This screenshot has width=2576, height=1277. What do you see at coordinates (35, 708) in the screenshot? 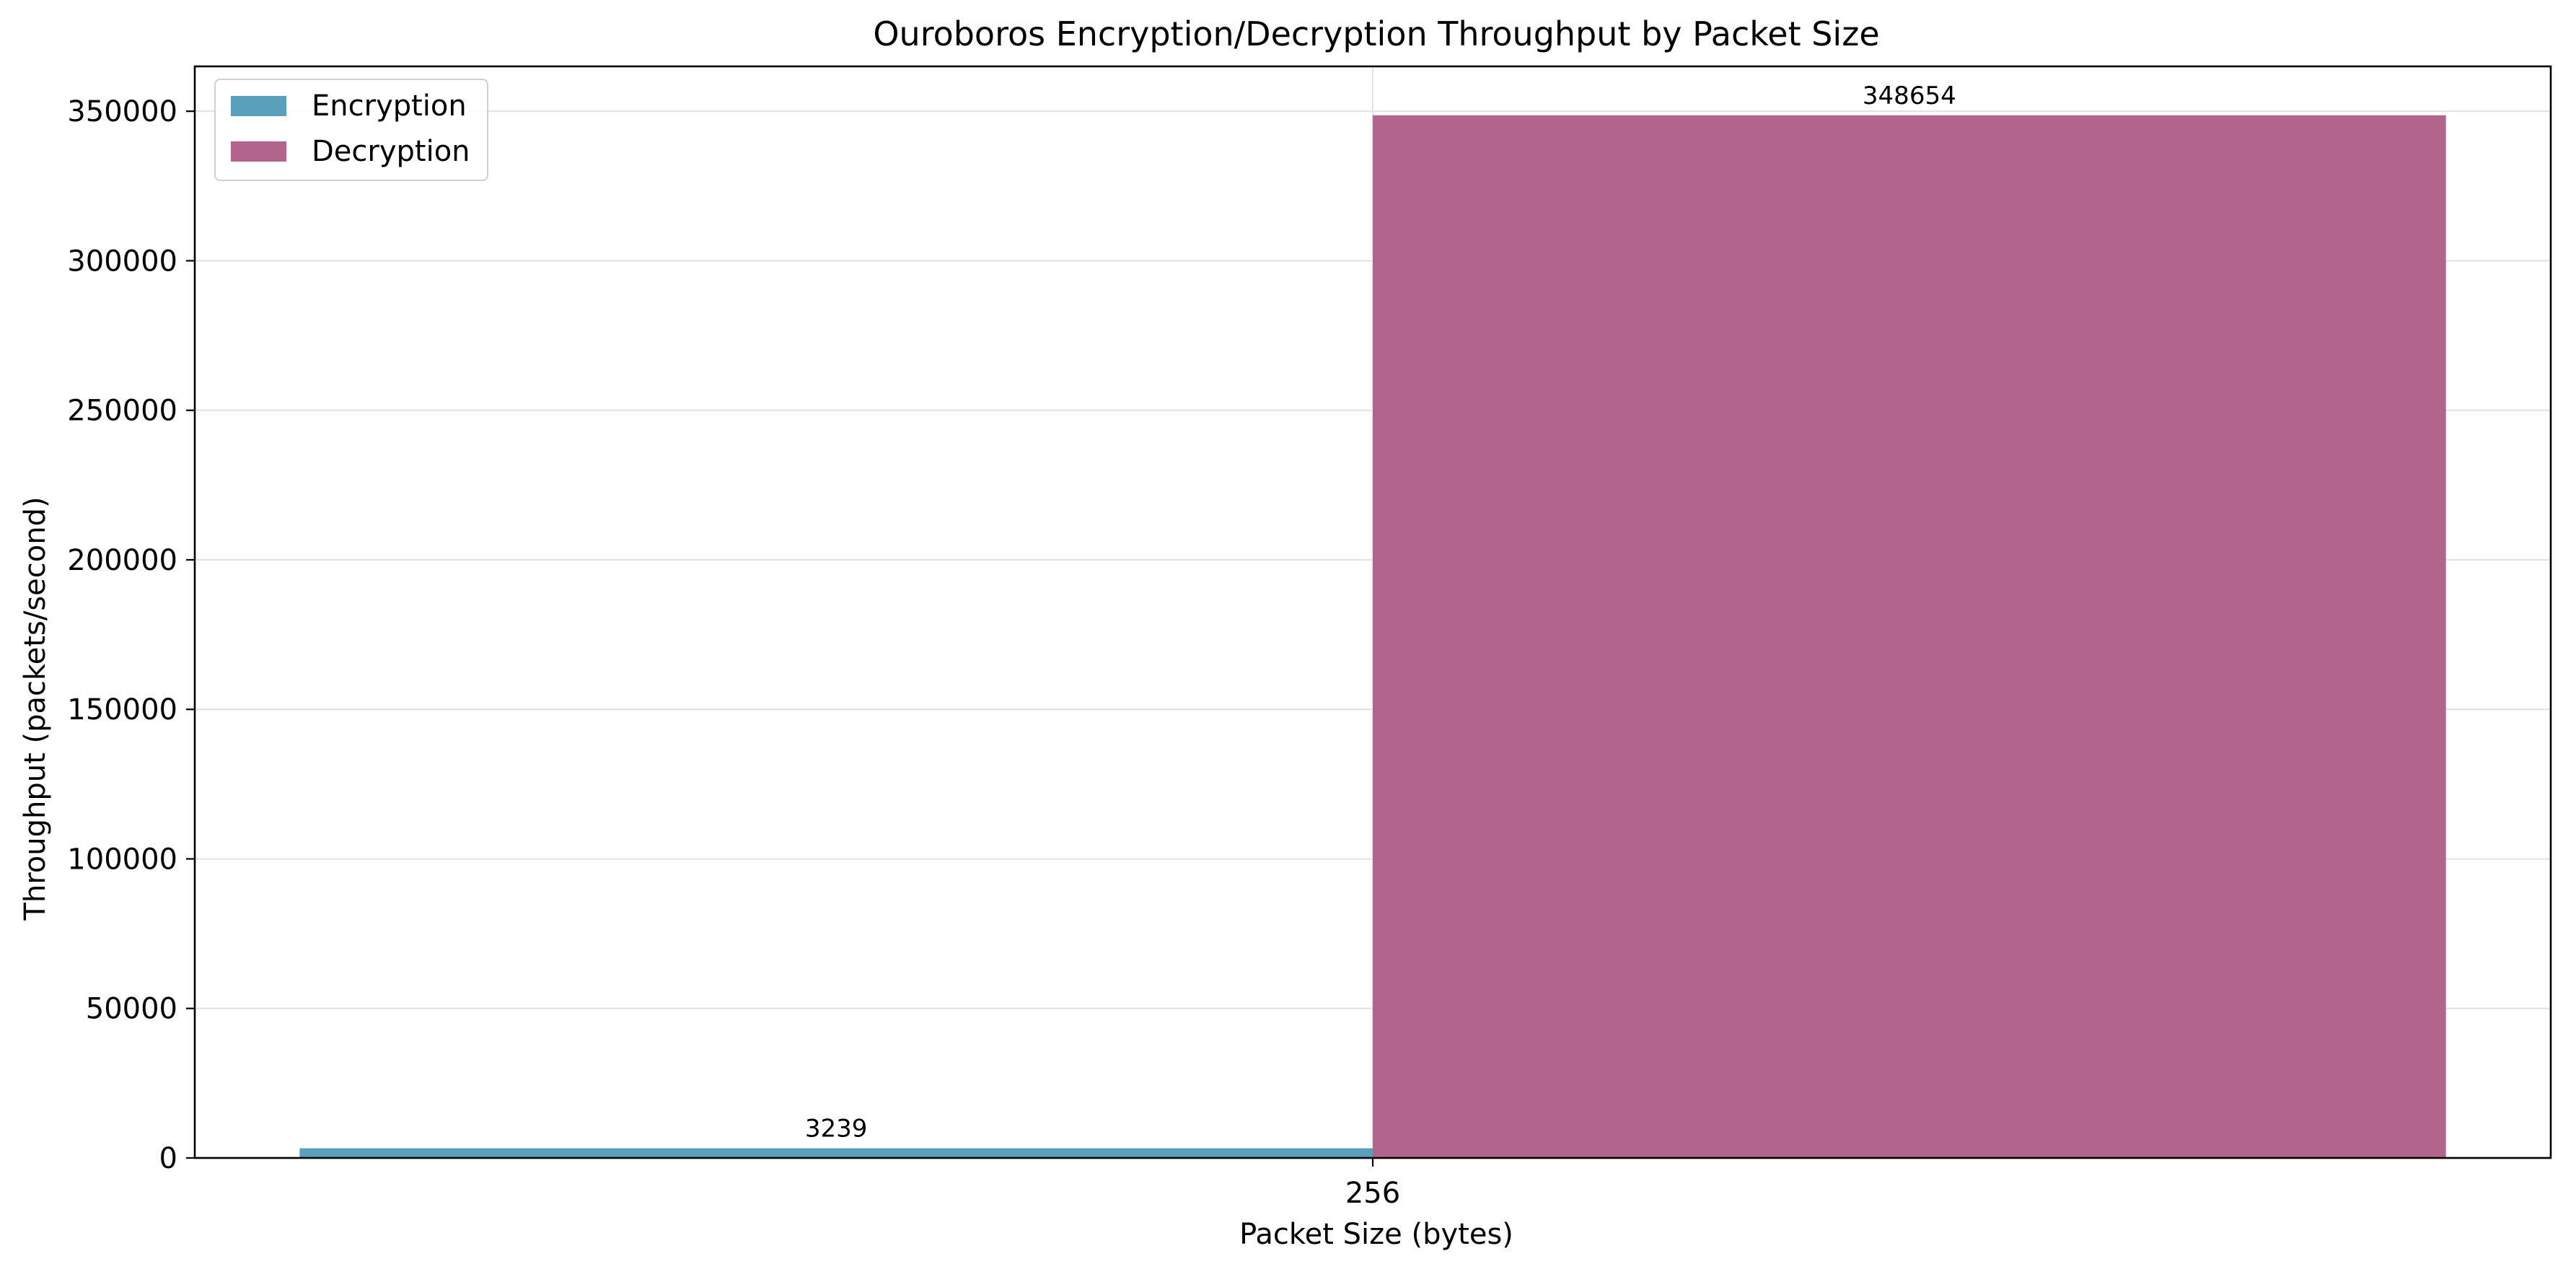
I see `y-axis-label: Throughput (packets/second)` at bounding box center [35, 708].